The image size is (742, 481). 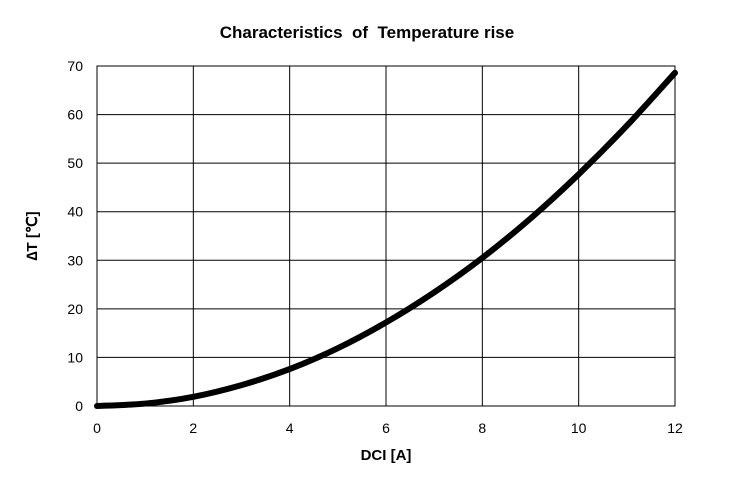 What do you see at coordinates (75, 260) in the screenshot?
I see `y-tick-label: 30` at bounding box center [75, 260].